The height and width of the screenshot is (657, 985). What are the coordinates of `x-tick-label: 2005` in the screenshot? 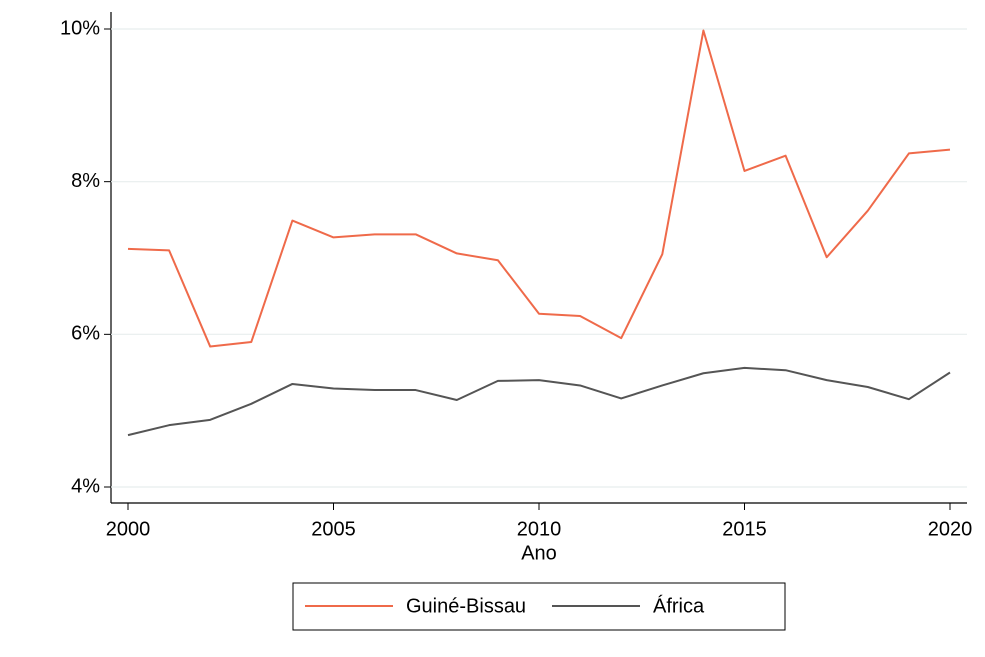 It's located at (333, 529).